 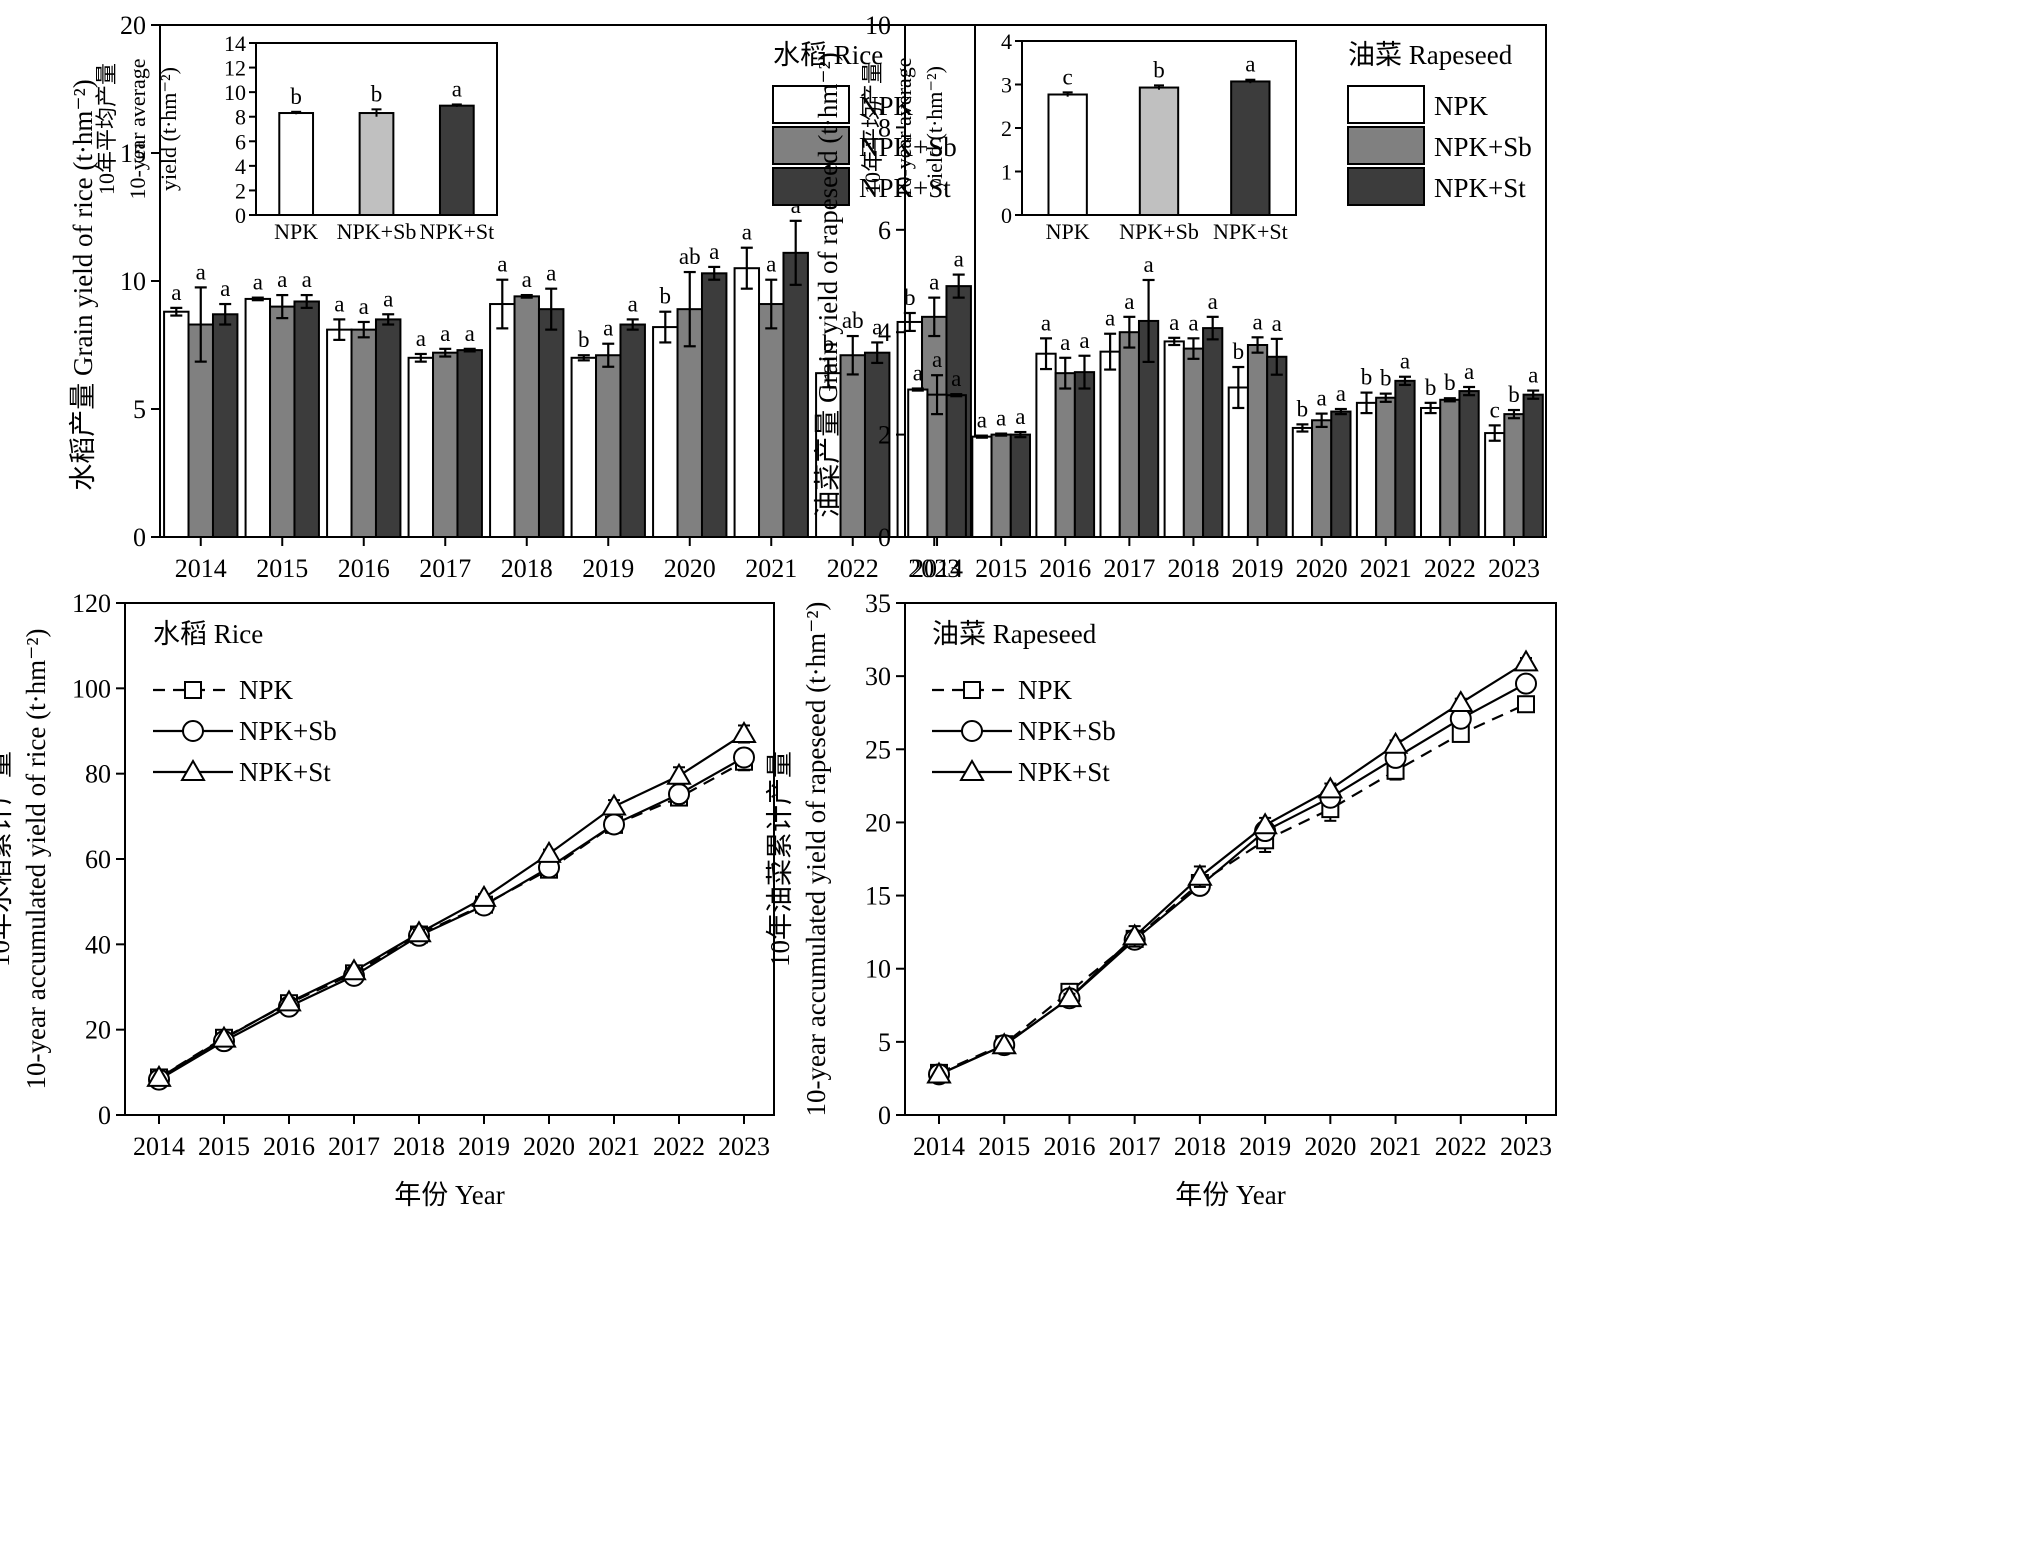 What do you see at coordinates (7, 859) in the screenshot?
I see `y-axis-label: 10年水稻累计产量` at bounding box center [7, 859].